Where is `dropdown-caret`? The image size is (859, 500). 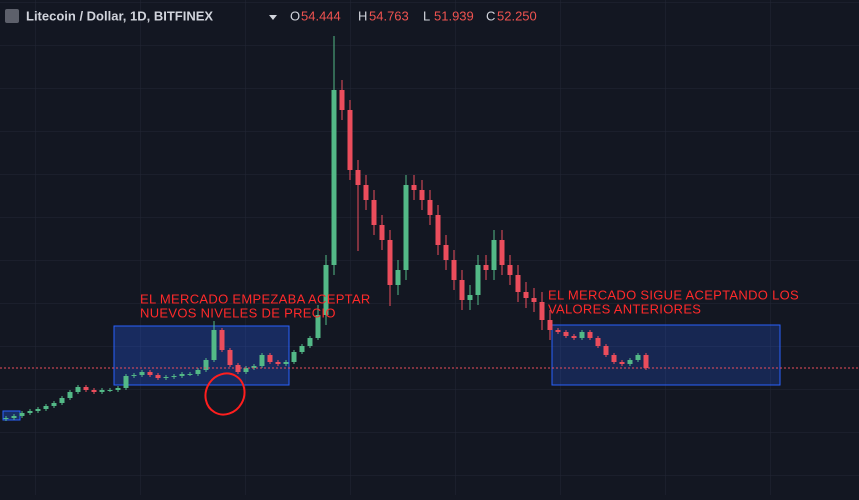 dropdown-caret is located at coordinates (273, 17).